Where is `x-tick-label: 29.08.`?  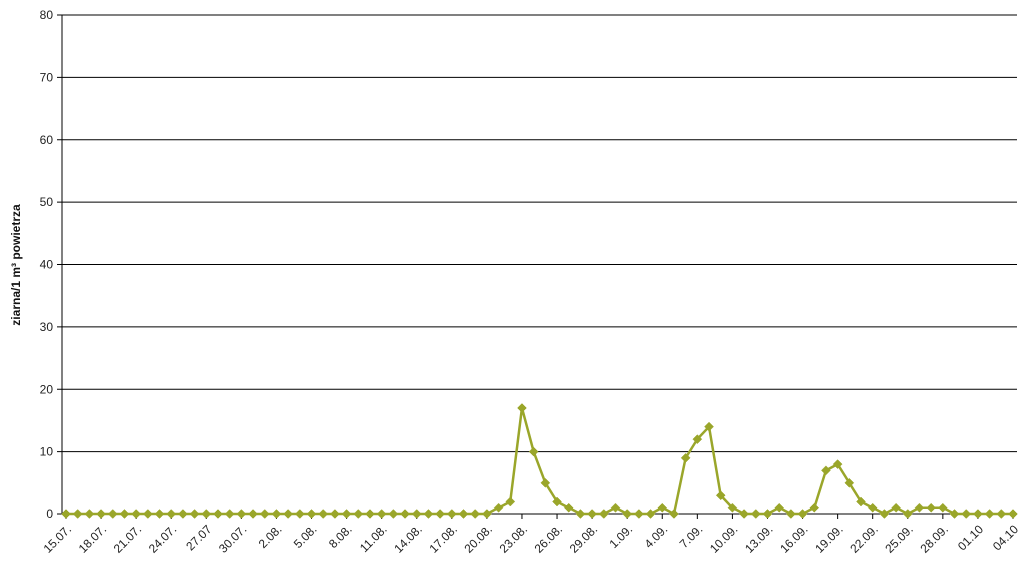 x-tick-label: 29.08. is located at coordinates (583, 538).